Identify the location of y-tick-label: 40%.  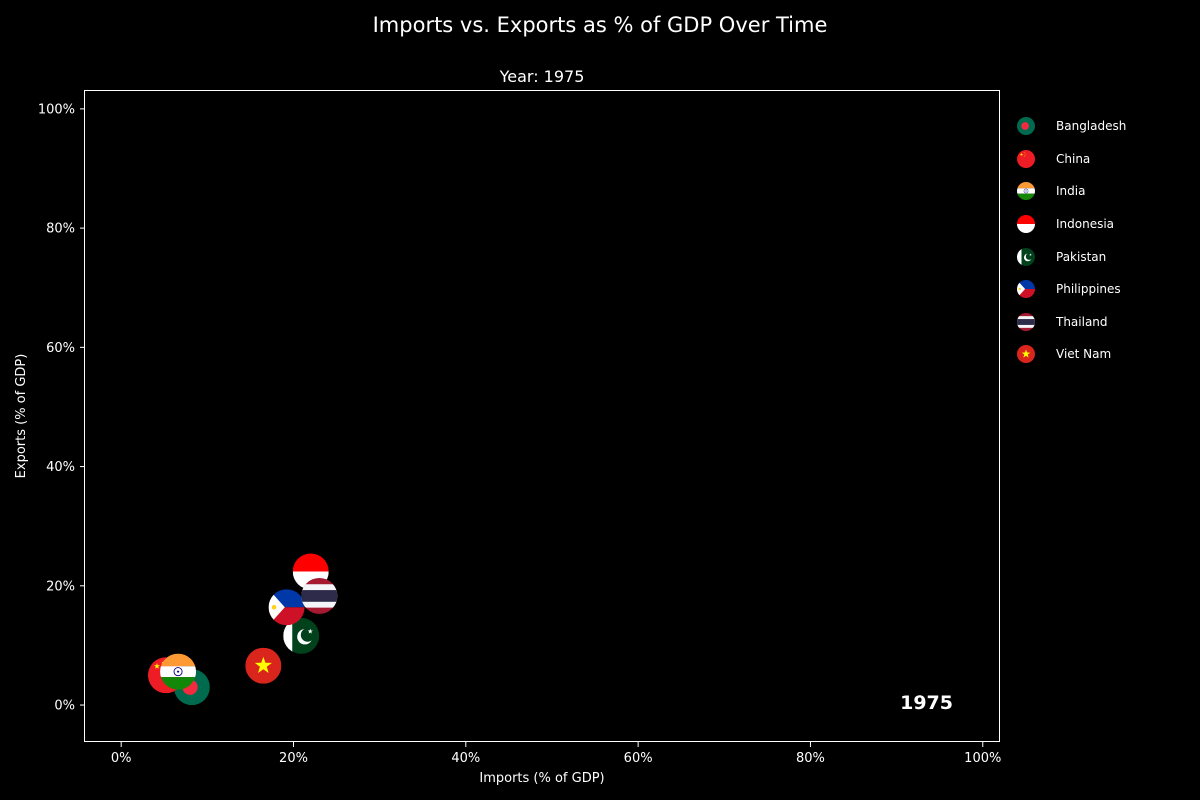
(60, 467).